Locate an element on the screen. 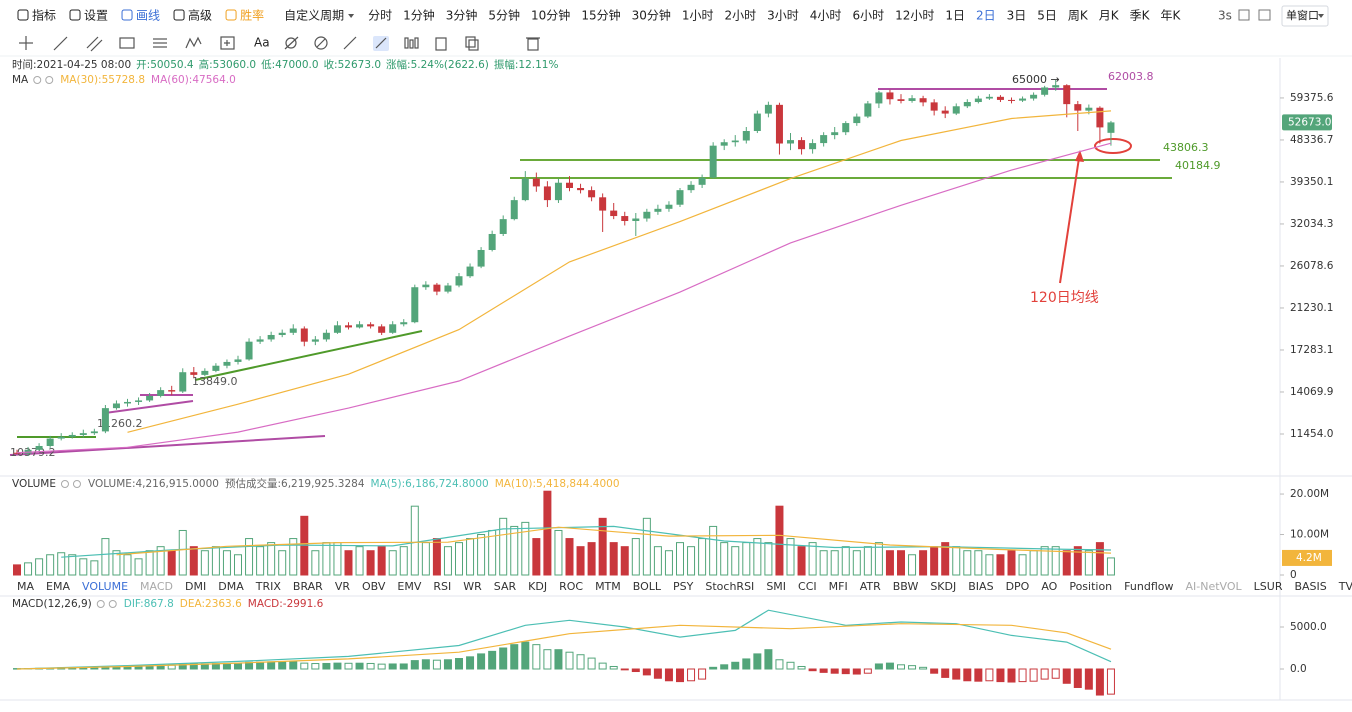 This screenshot has width=1352, height=712. period-button: 5分钟 is located at coordinates (504, 15).